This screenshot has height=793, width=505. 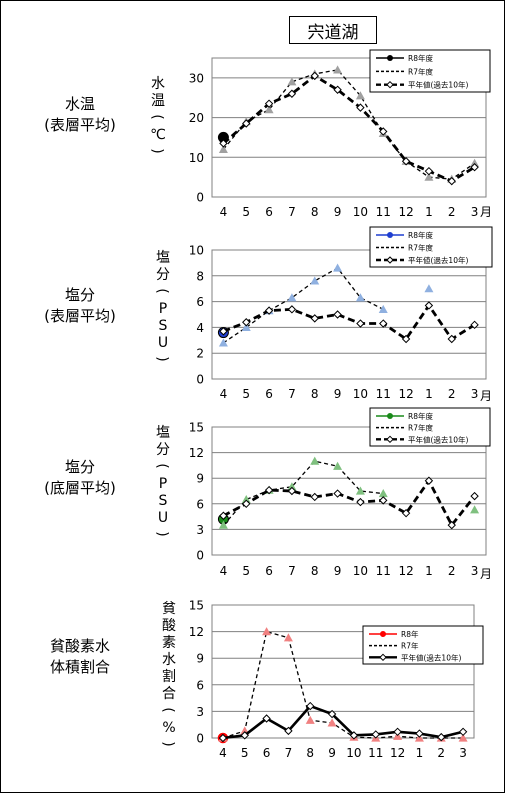 What do you see at coordinates (163, 275) in the screenshot?
I see `y-axis-label-char: 分` at bounding box center [163, 275].